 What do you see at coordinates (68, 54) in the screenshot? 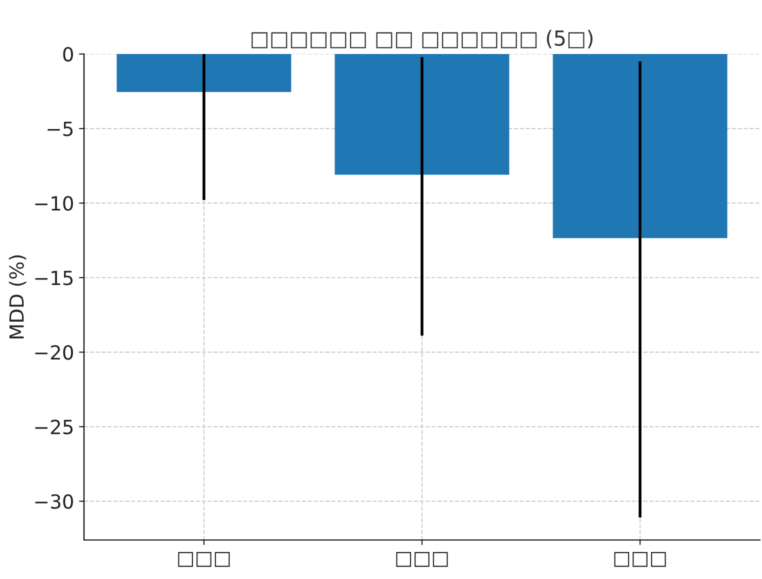
I see `y-tick-label: 0` at bounding box center [68, 54].